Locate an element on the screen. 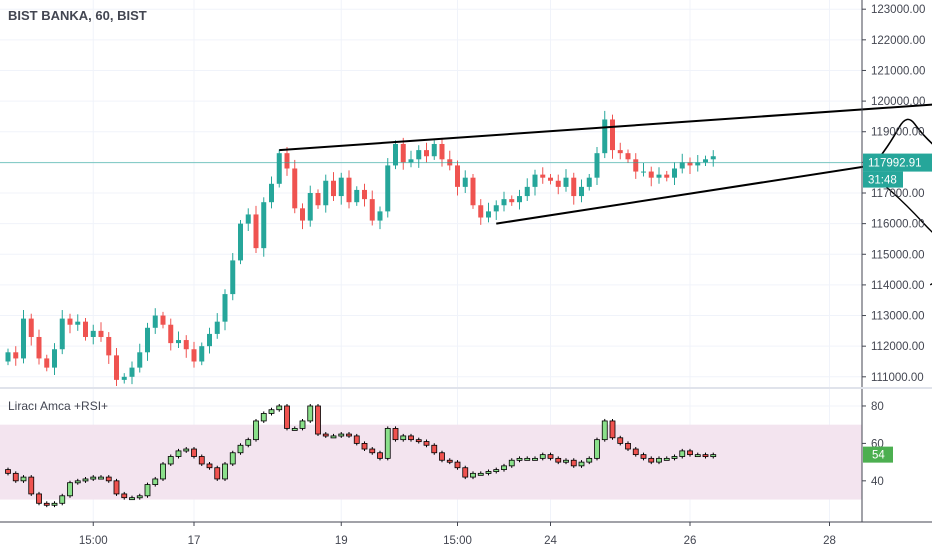 This screenshot has height=555, width=932. time-tick-label: 24 is located at coordinates (550, 541).